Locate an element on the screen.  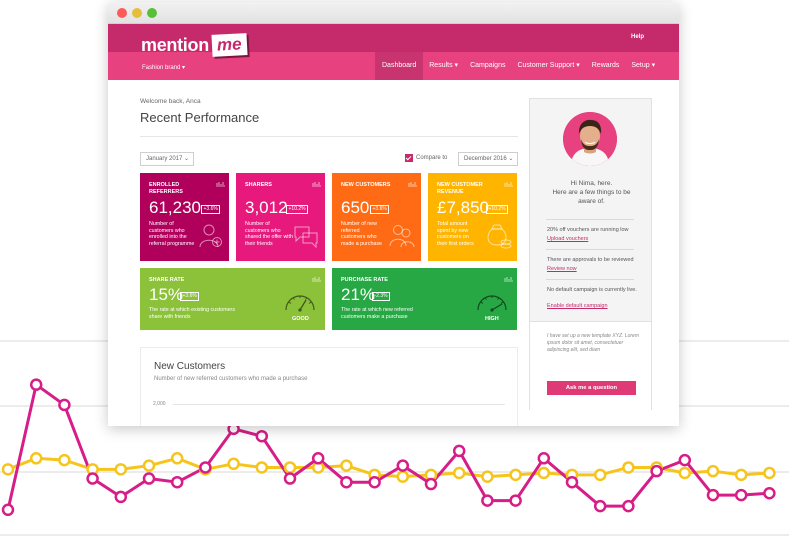
chat-bubbles-icon is located at coordinates (306, 237).